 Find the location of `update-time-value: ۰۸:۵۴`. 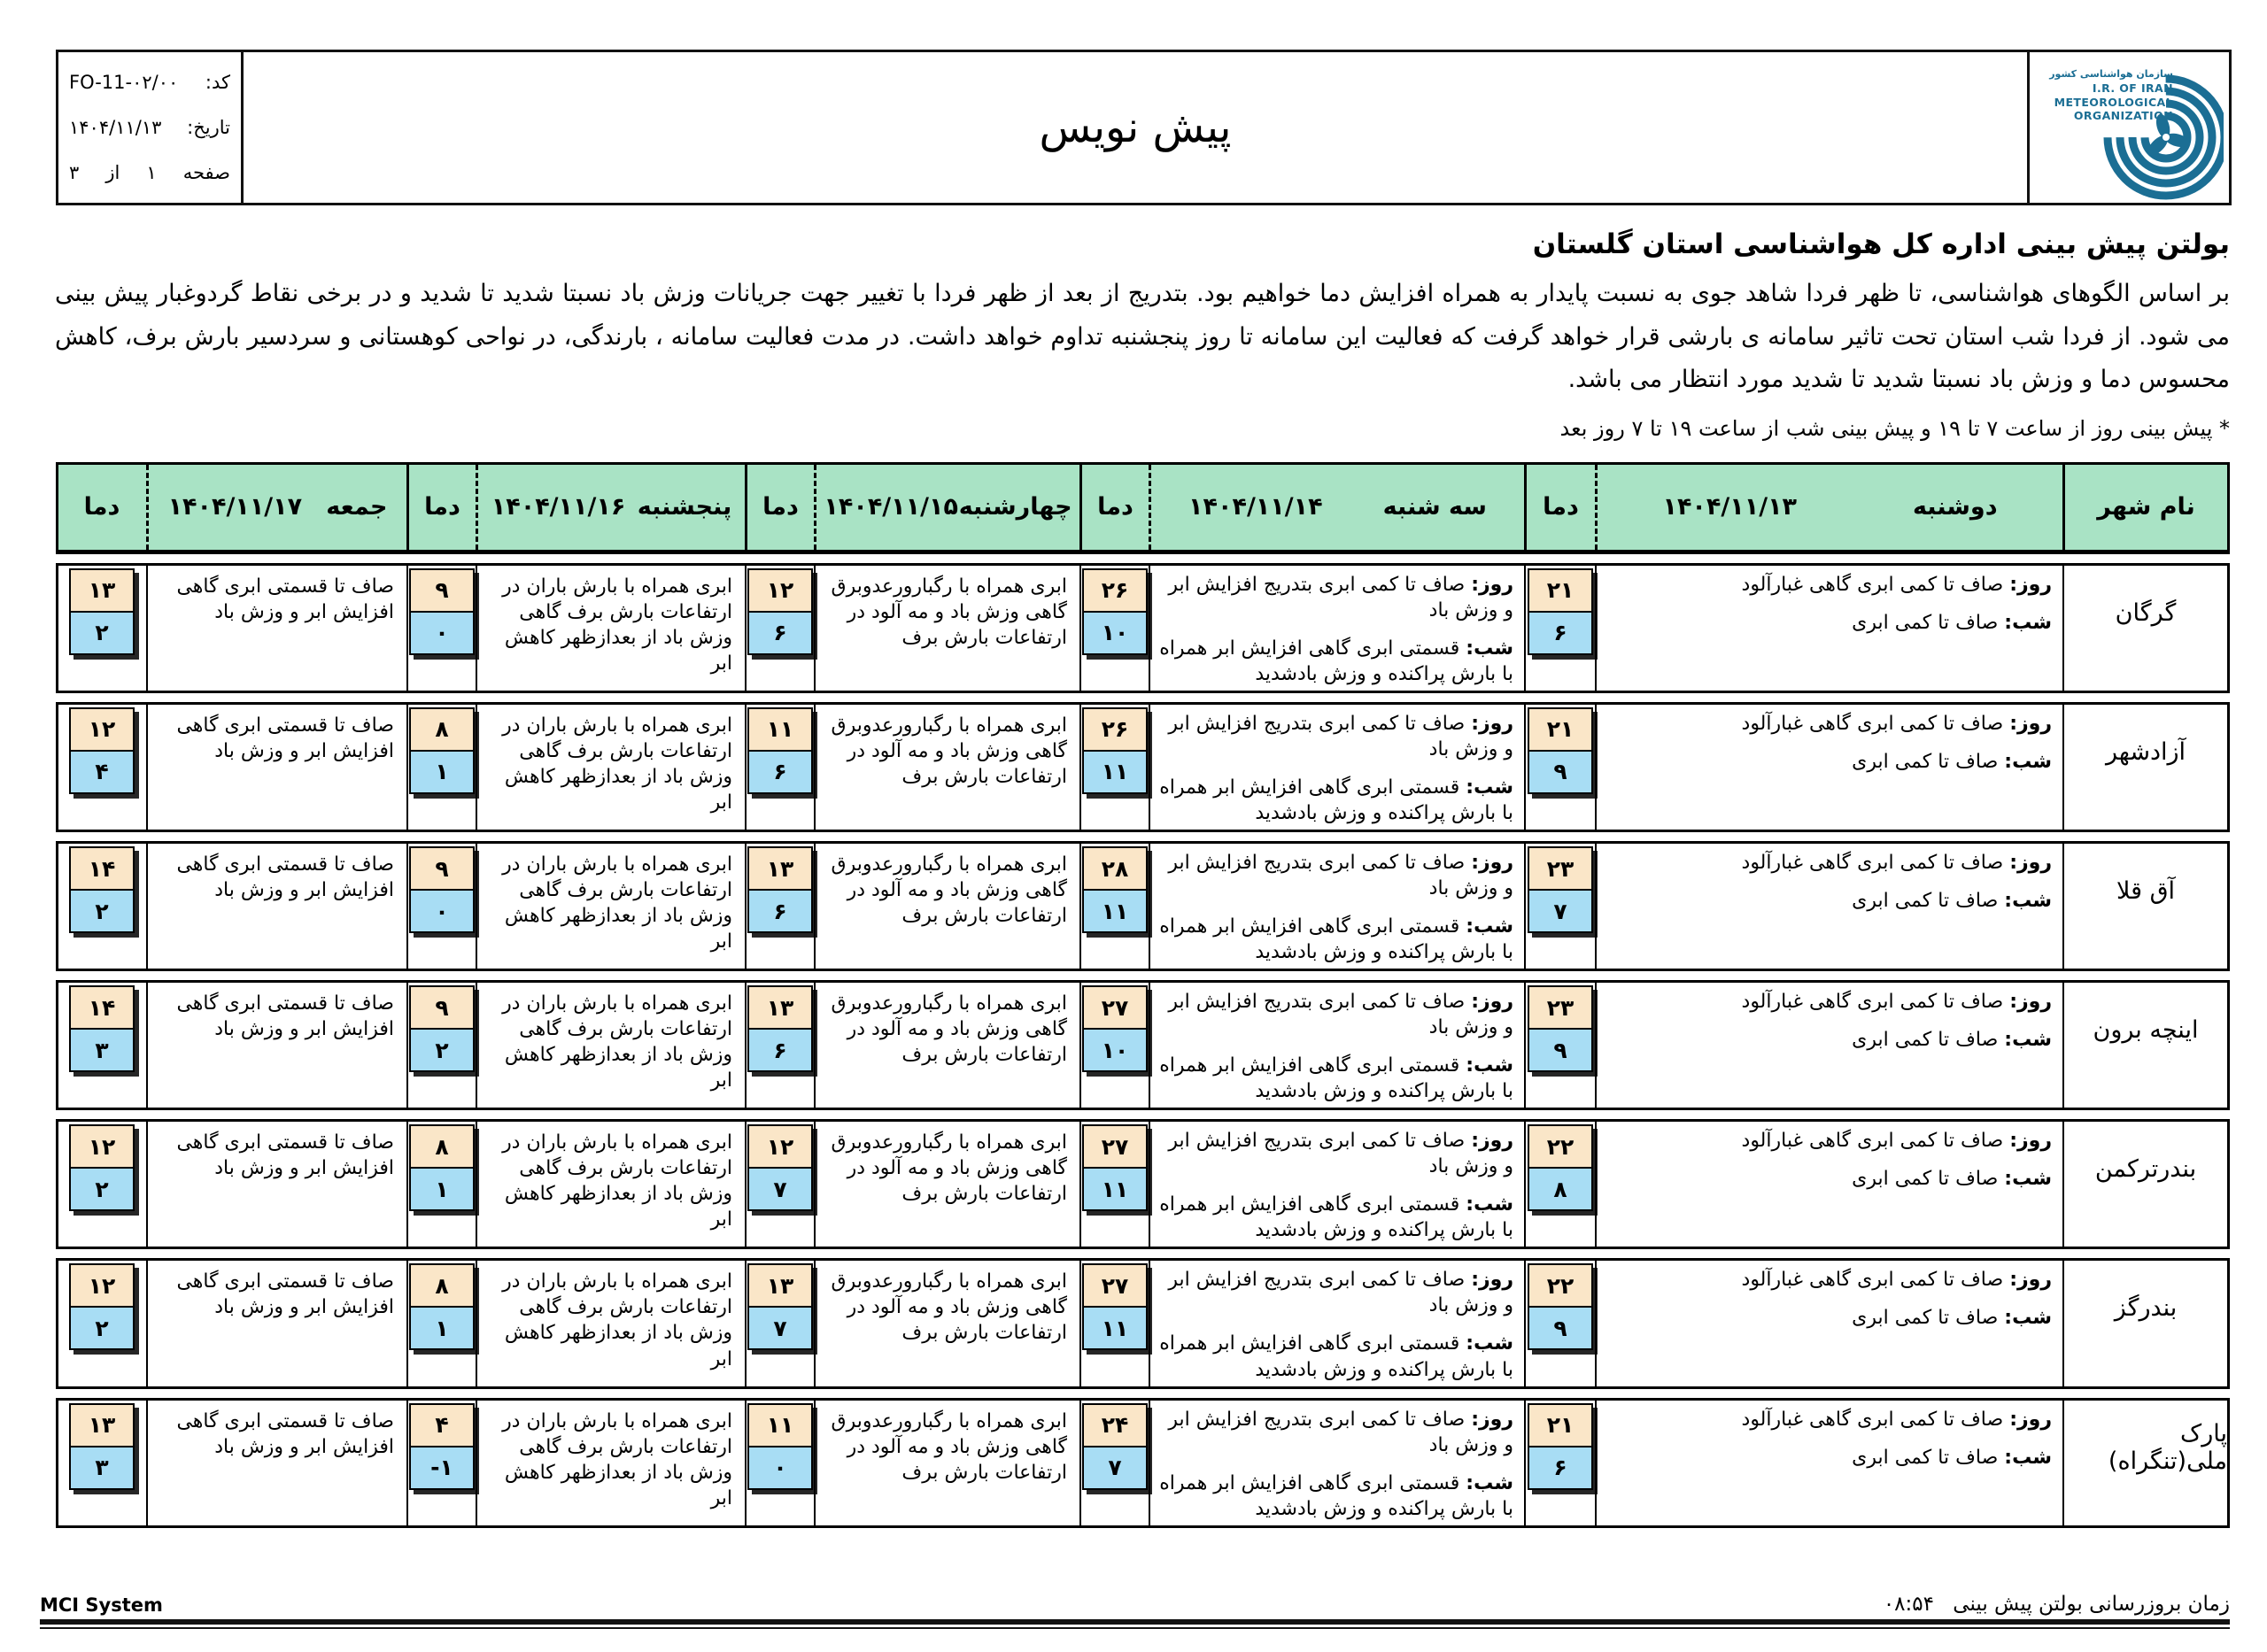

update-time-value: ۰۸:۵۴ is located at coordinates (1908, 1604).